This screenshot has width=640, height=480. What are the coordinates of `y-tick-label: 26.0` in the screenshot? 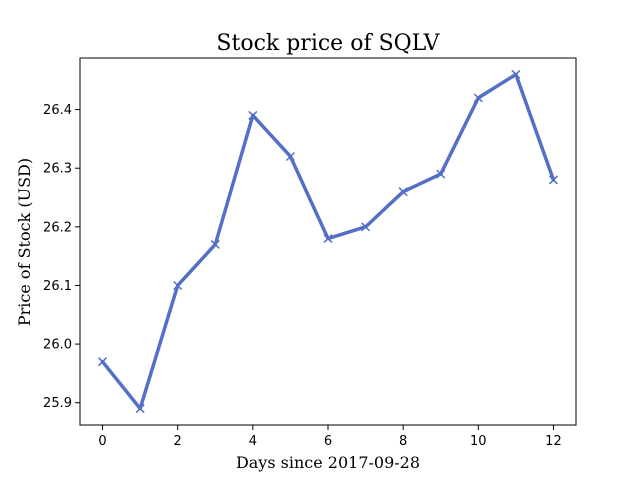 It's located at (57, 345).